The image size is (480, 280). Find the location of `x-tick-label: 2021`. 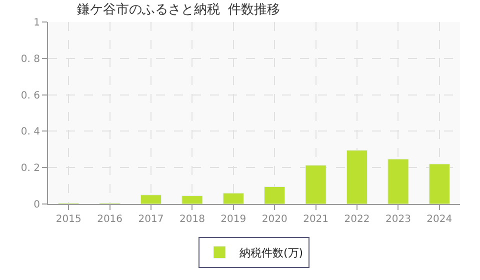

x-tick-label: 2021 is located at coordinates (316, 219).